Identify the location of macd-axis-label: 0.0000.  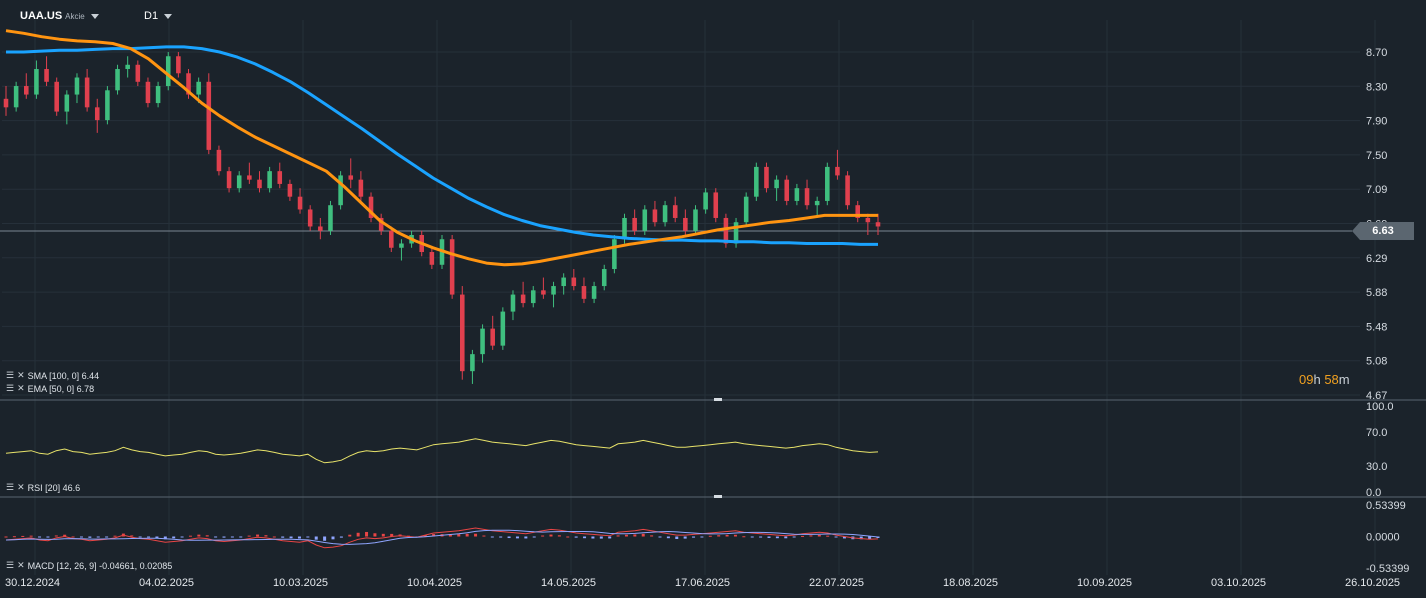
(1383, 538).